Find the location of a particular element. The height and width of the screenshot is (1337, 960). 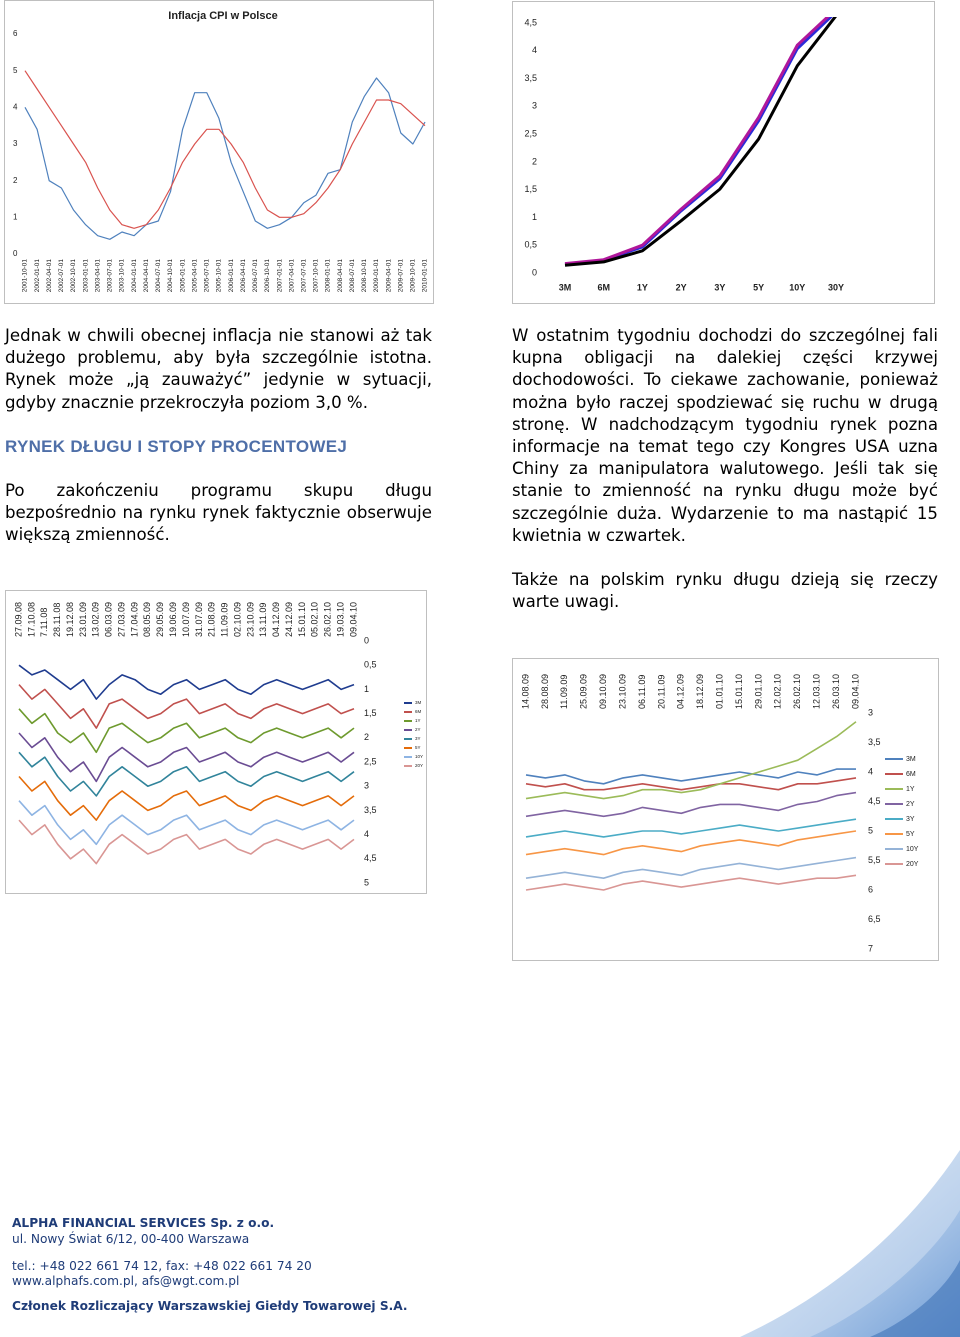

decoration is located at coordinates (850, 1243).